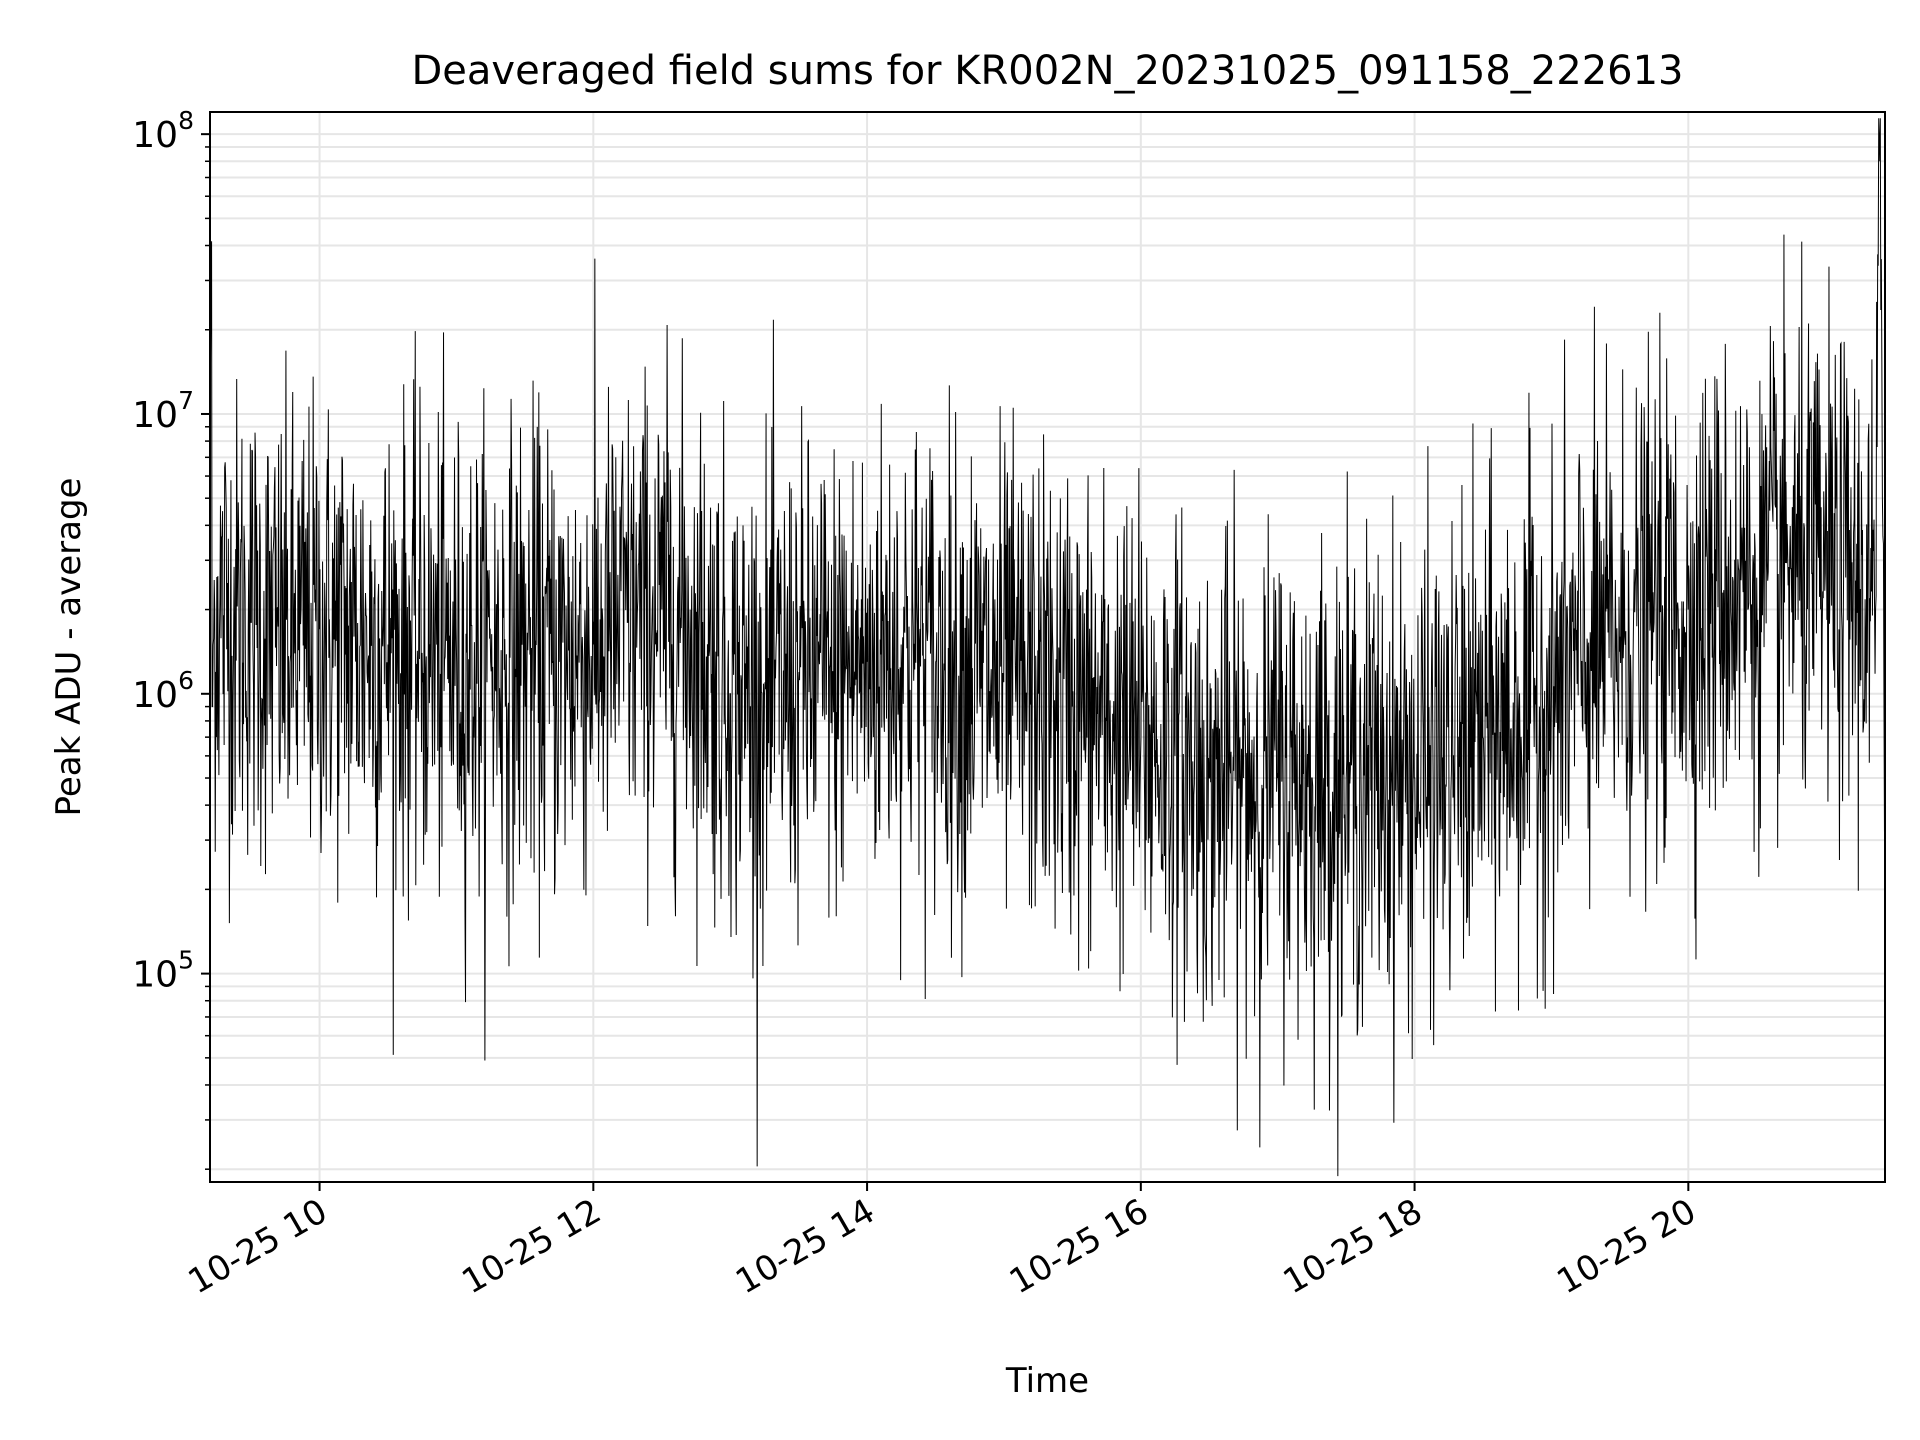  I want to click on y-tick-label-exponent: 6, so click(186, 680).